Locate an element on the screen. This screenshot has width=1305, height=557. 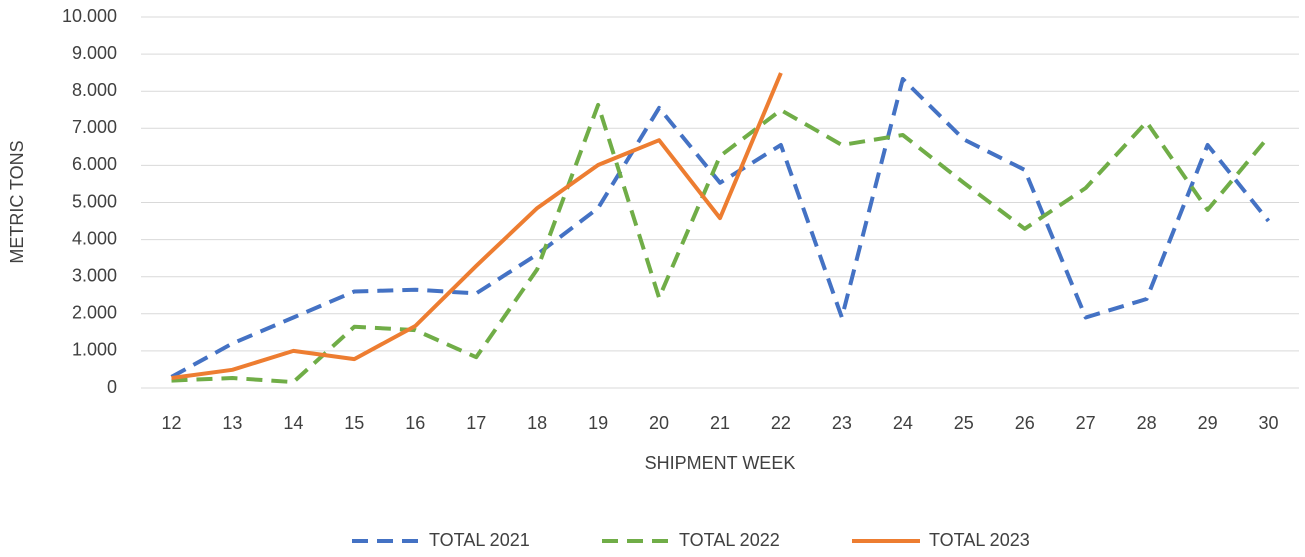
y-axis-title: METRIC TONS is located at coordinates (17, 201).